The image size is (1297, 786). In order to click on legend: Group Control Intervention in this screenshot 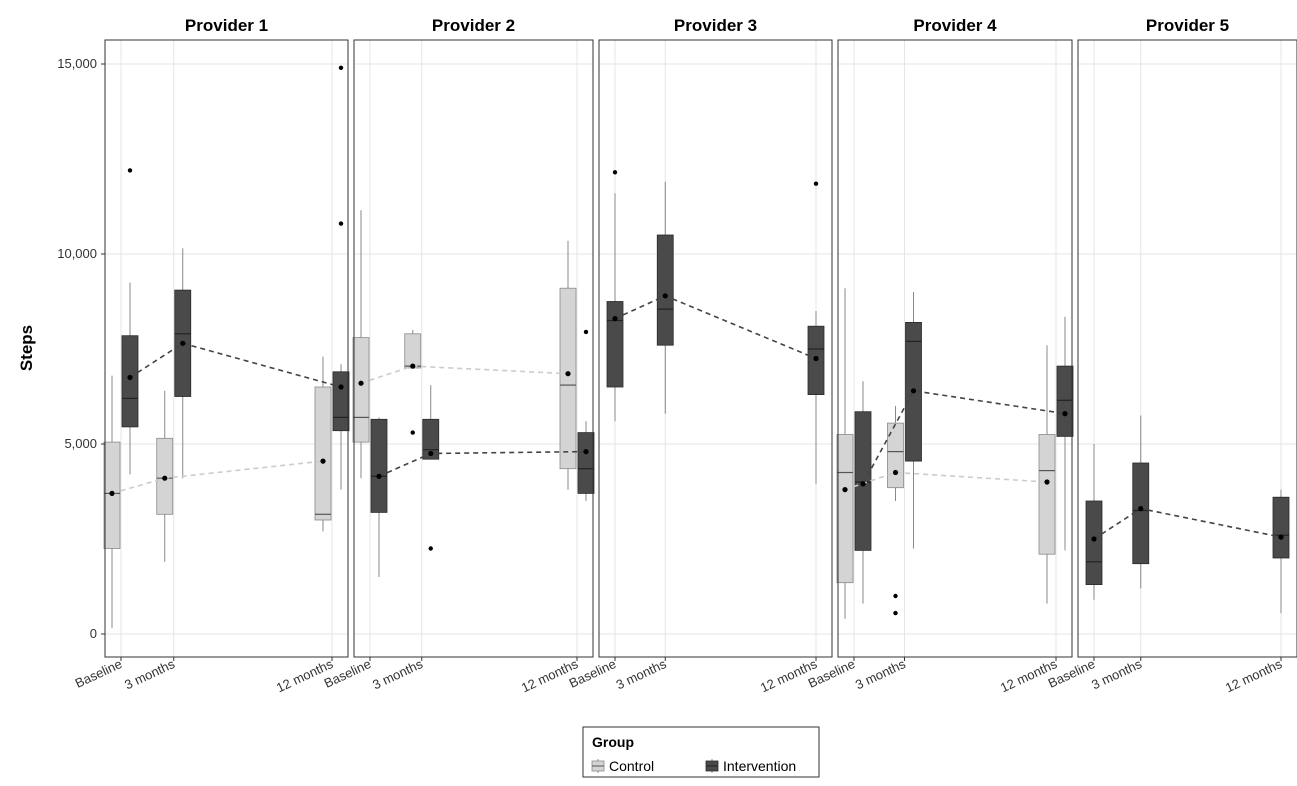, I will do `click(701, 752)`.